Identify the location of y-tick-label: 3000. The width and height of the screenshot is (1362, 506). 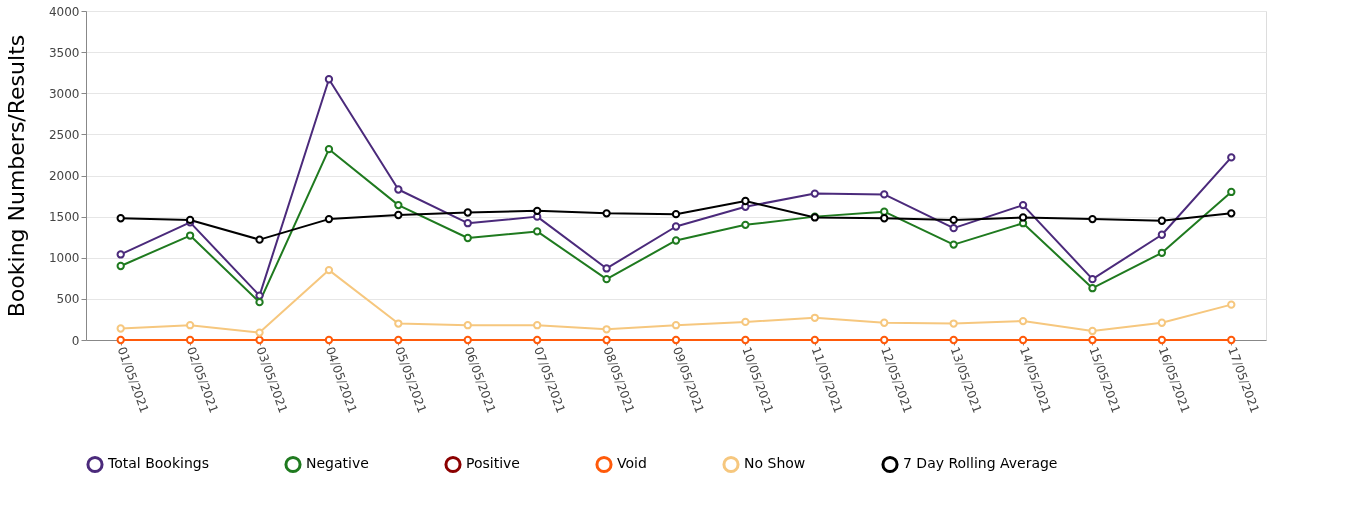
(64, 93).